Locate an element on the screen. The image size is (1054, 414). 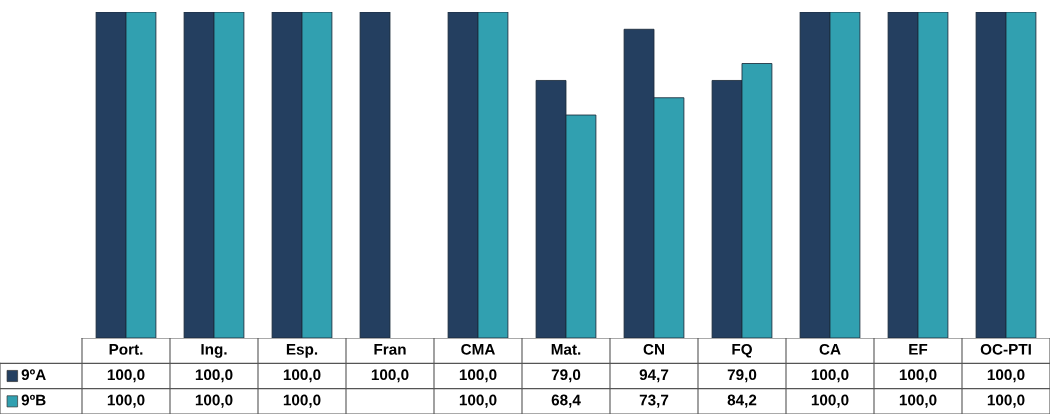
x-tick-label: Ing. is located at coordinates (214, 351).